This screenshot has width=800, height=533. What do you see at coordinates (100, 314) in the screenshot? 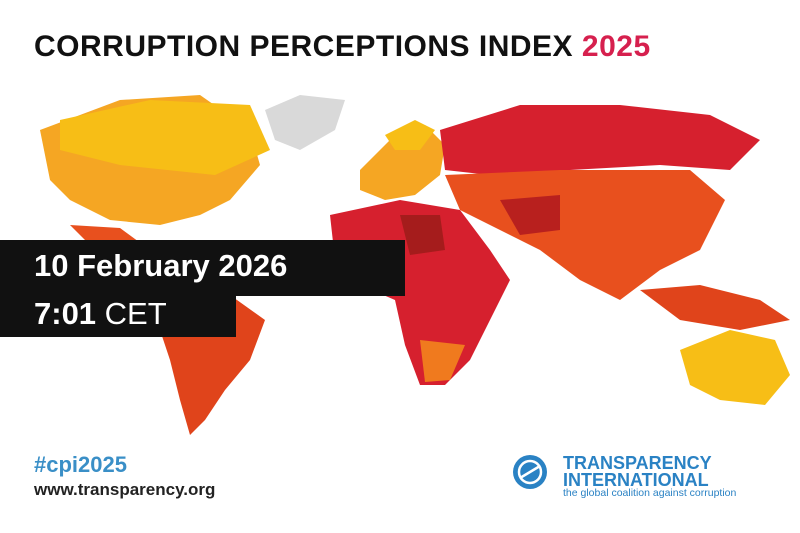
I see `event-time: 7:01 CET` at bounding box center [100, 314].